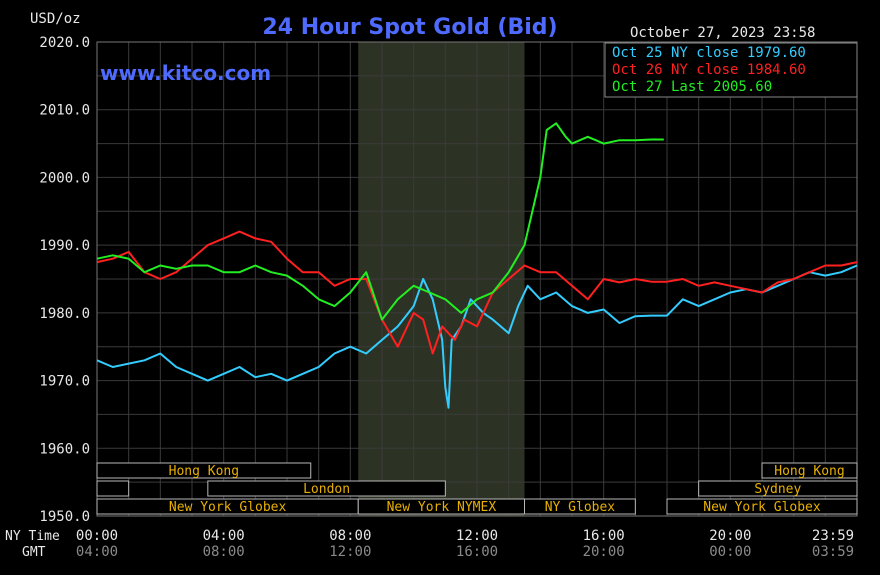  What do you see at coordinates (64, 43) in the screenshot?
I see `y-tick-label: 2020.0` at bounding box center [64, 43].